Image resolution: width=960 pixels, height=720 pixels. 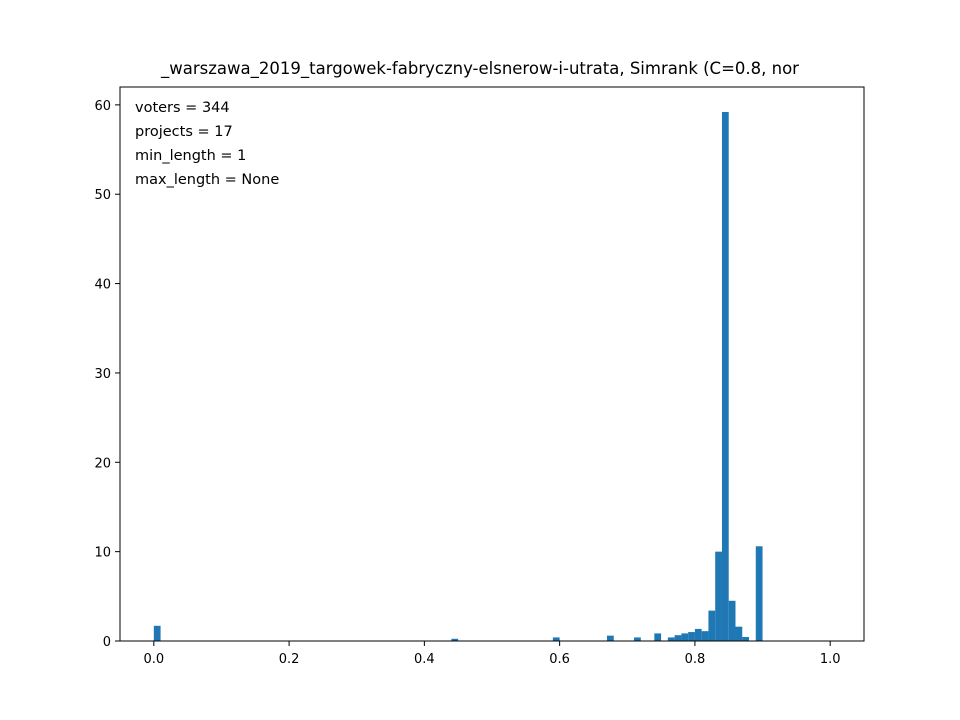 I want to click on x-tick-label: 0.6, so click(x=559, y=659).